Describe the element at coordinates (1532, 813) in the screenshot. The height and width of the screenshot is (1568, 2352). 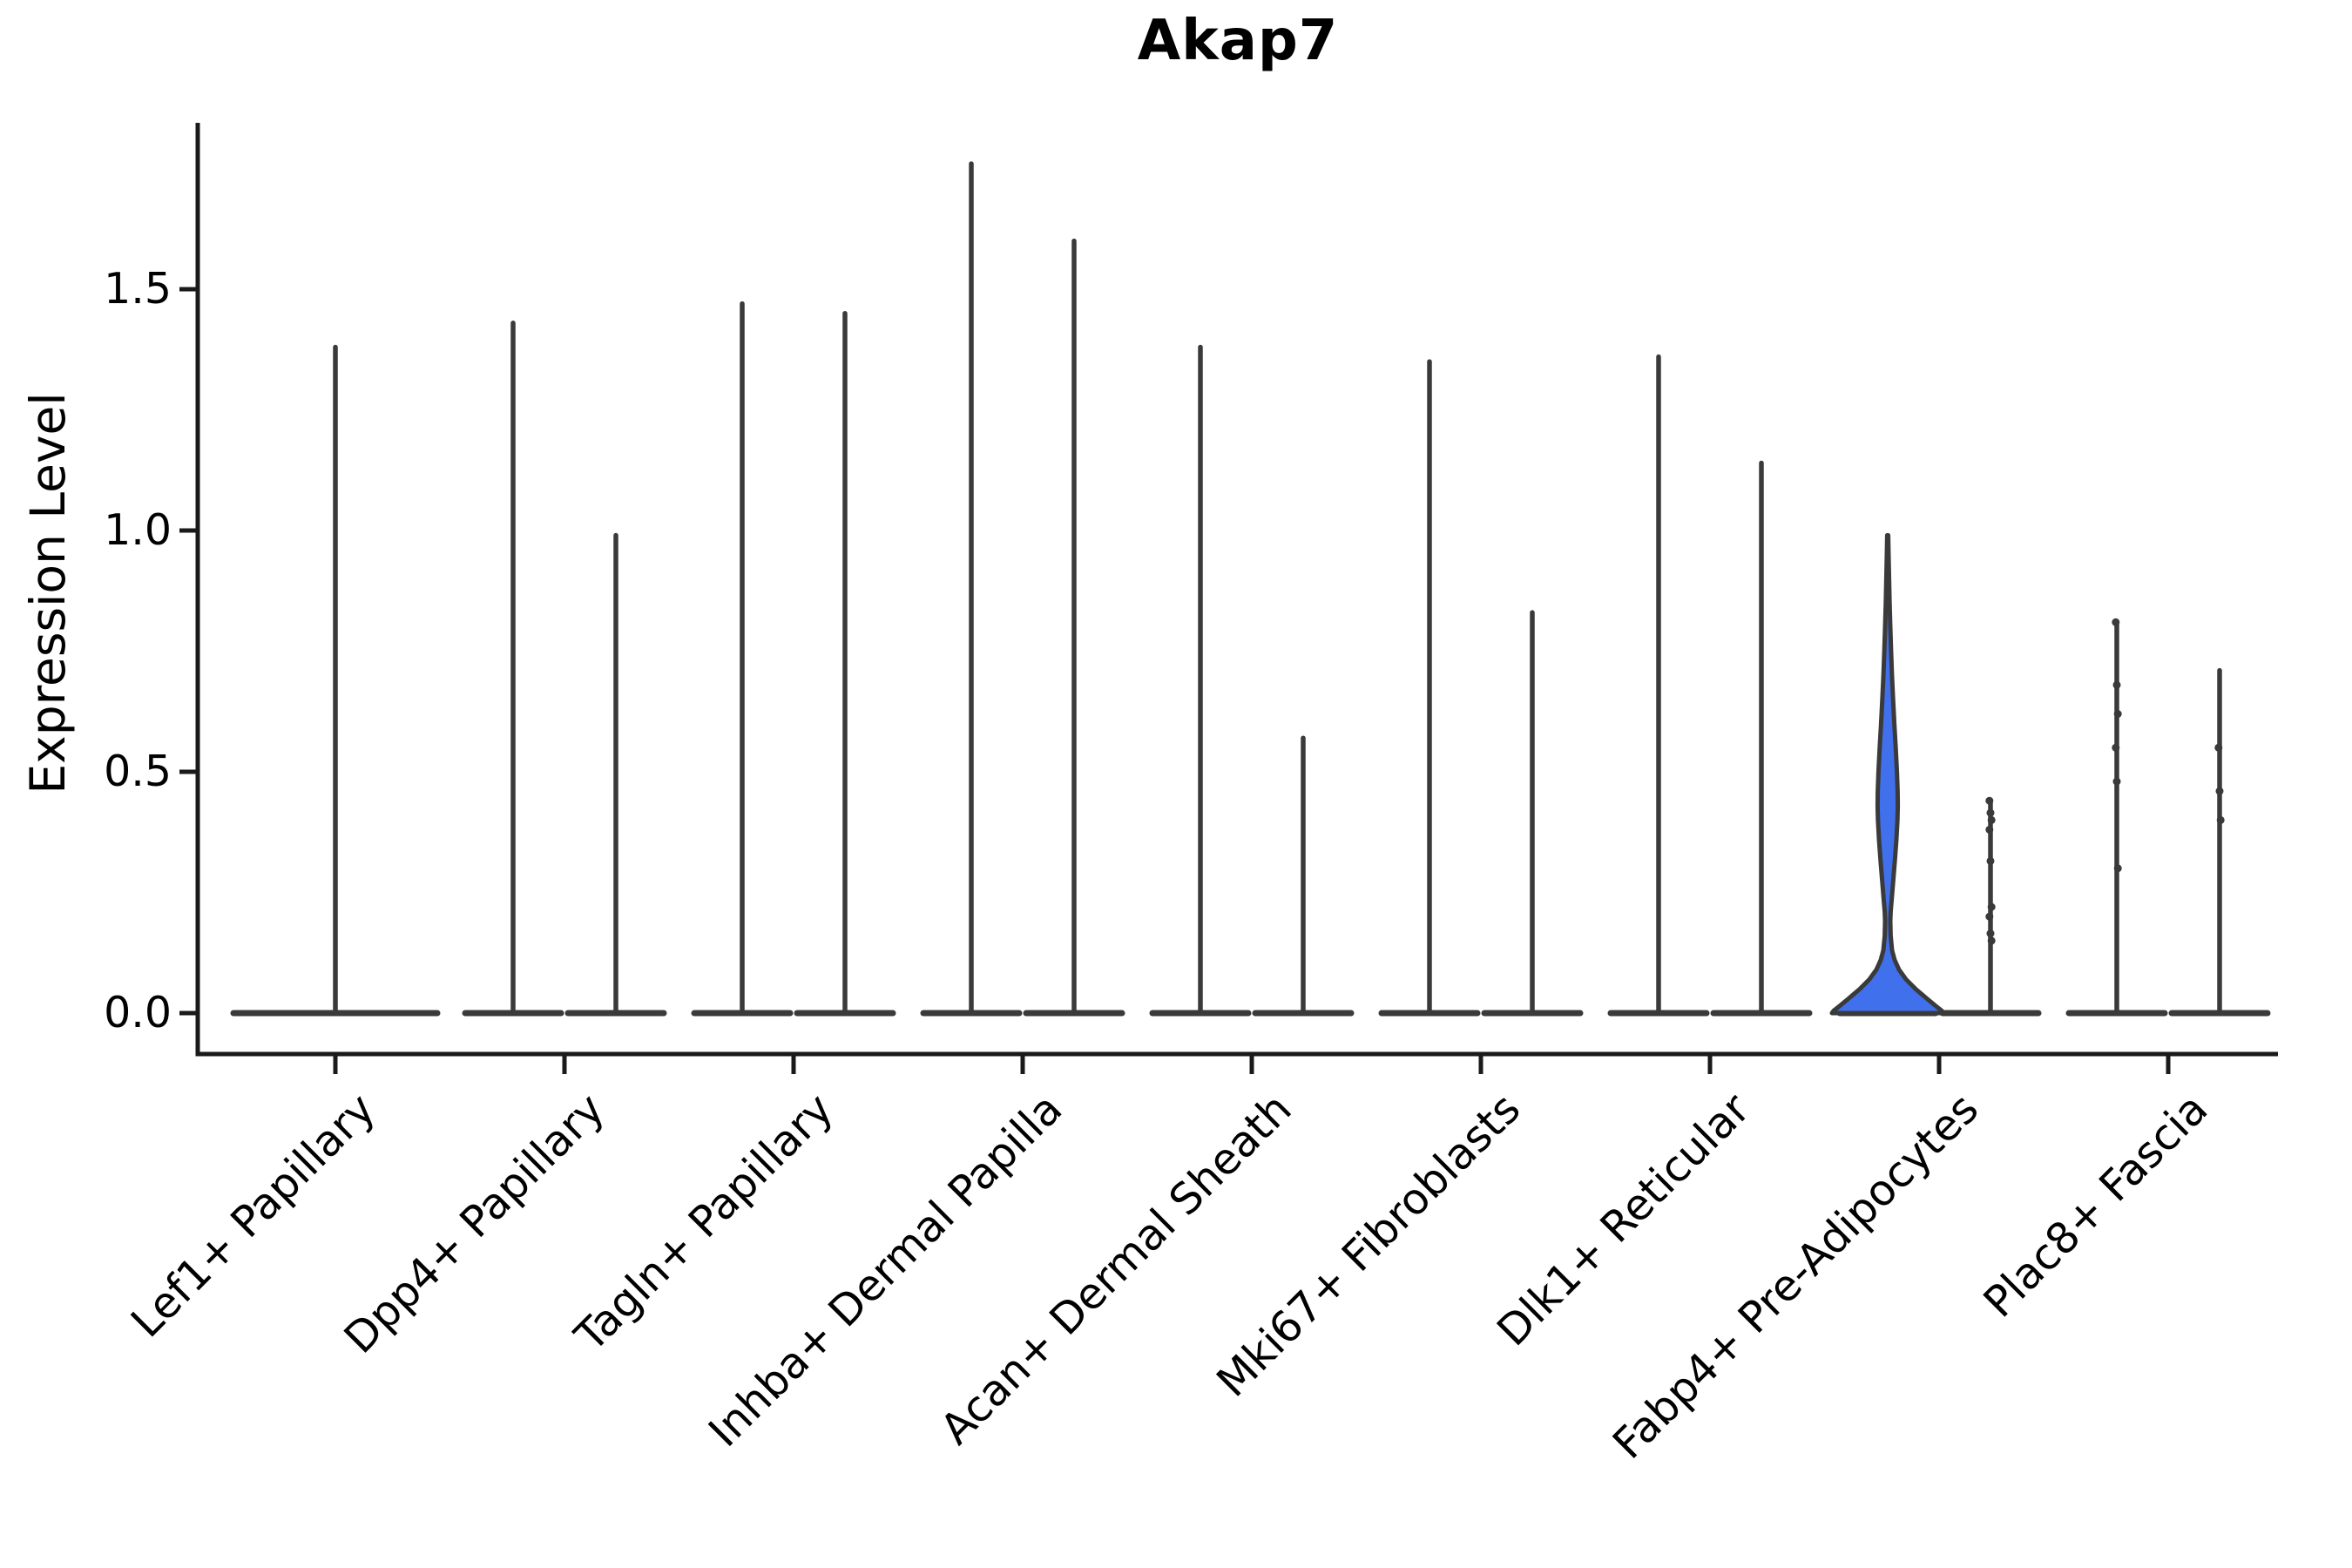
I see `violin-mki67-fibroblasts-right` at that location.